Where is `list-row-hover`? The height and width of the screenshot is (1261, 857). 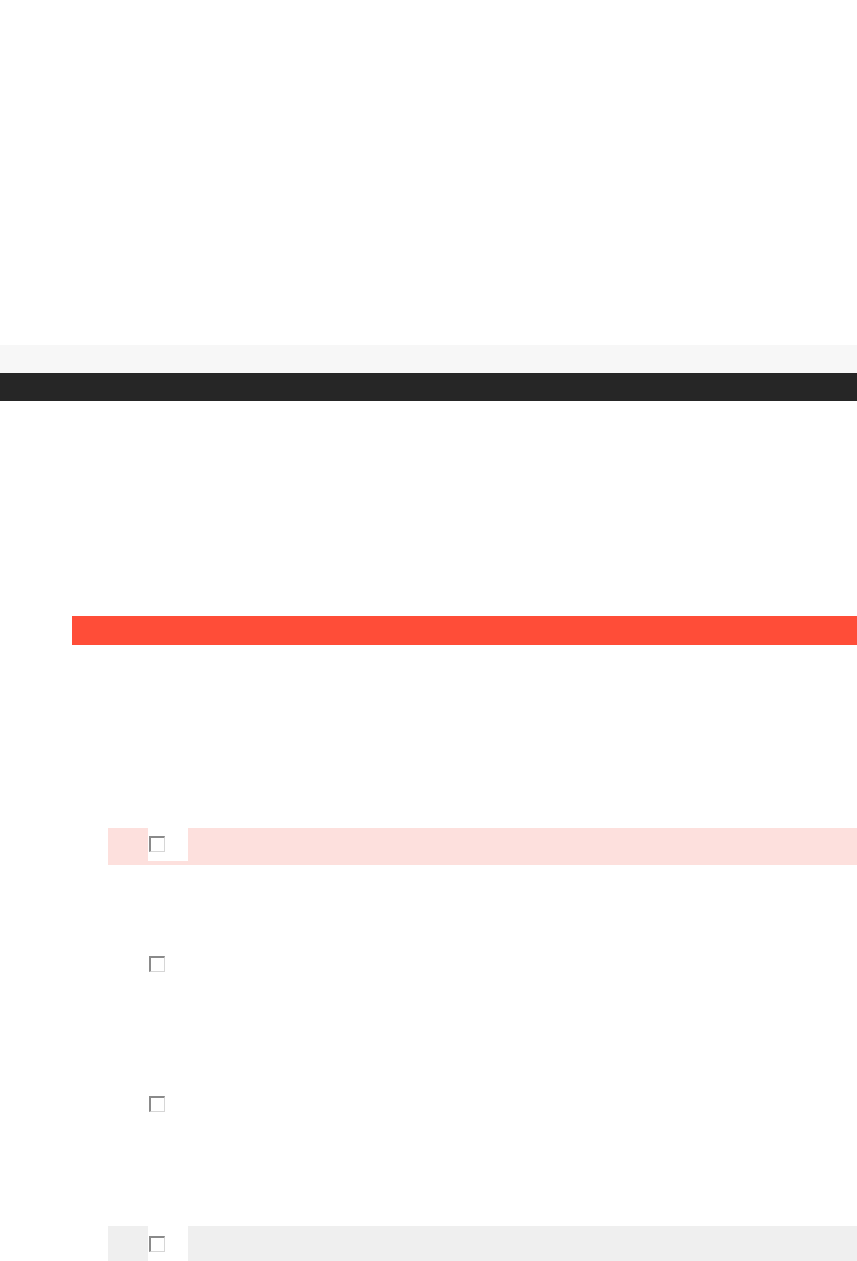
list-row-hover is located at coordinates (482, 1243).